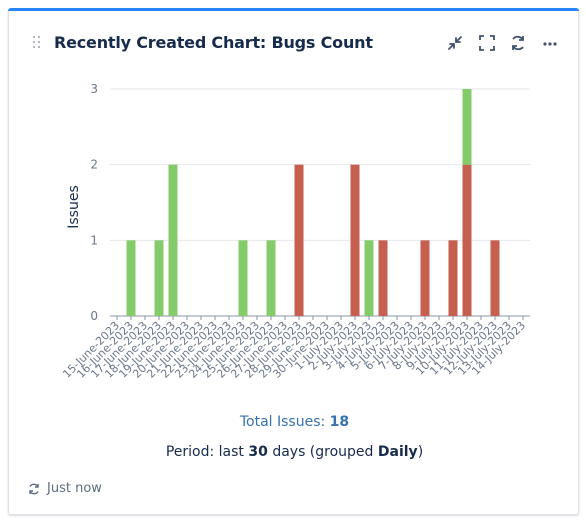  I want to click on refresh-small-icon, so click(34, 488).